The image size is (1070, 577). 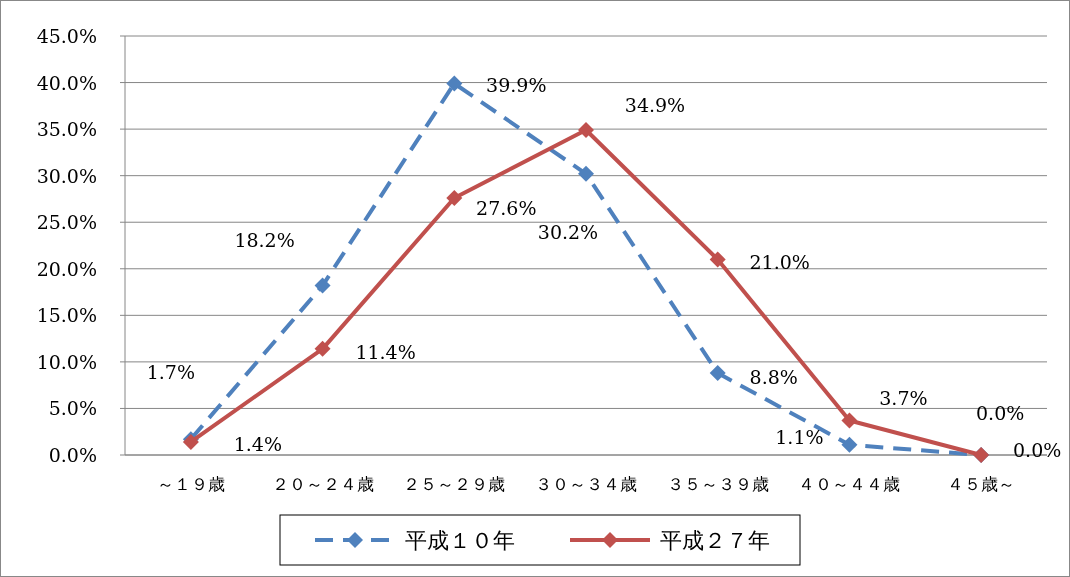 I want to click on legend-label: 平成１０年, so click(x=460, y=540).